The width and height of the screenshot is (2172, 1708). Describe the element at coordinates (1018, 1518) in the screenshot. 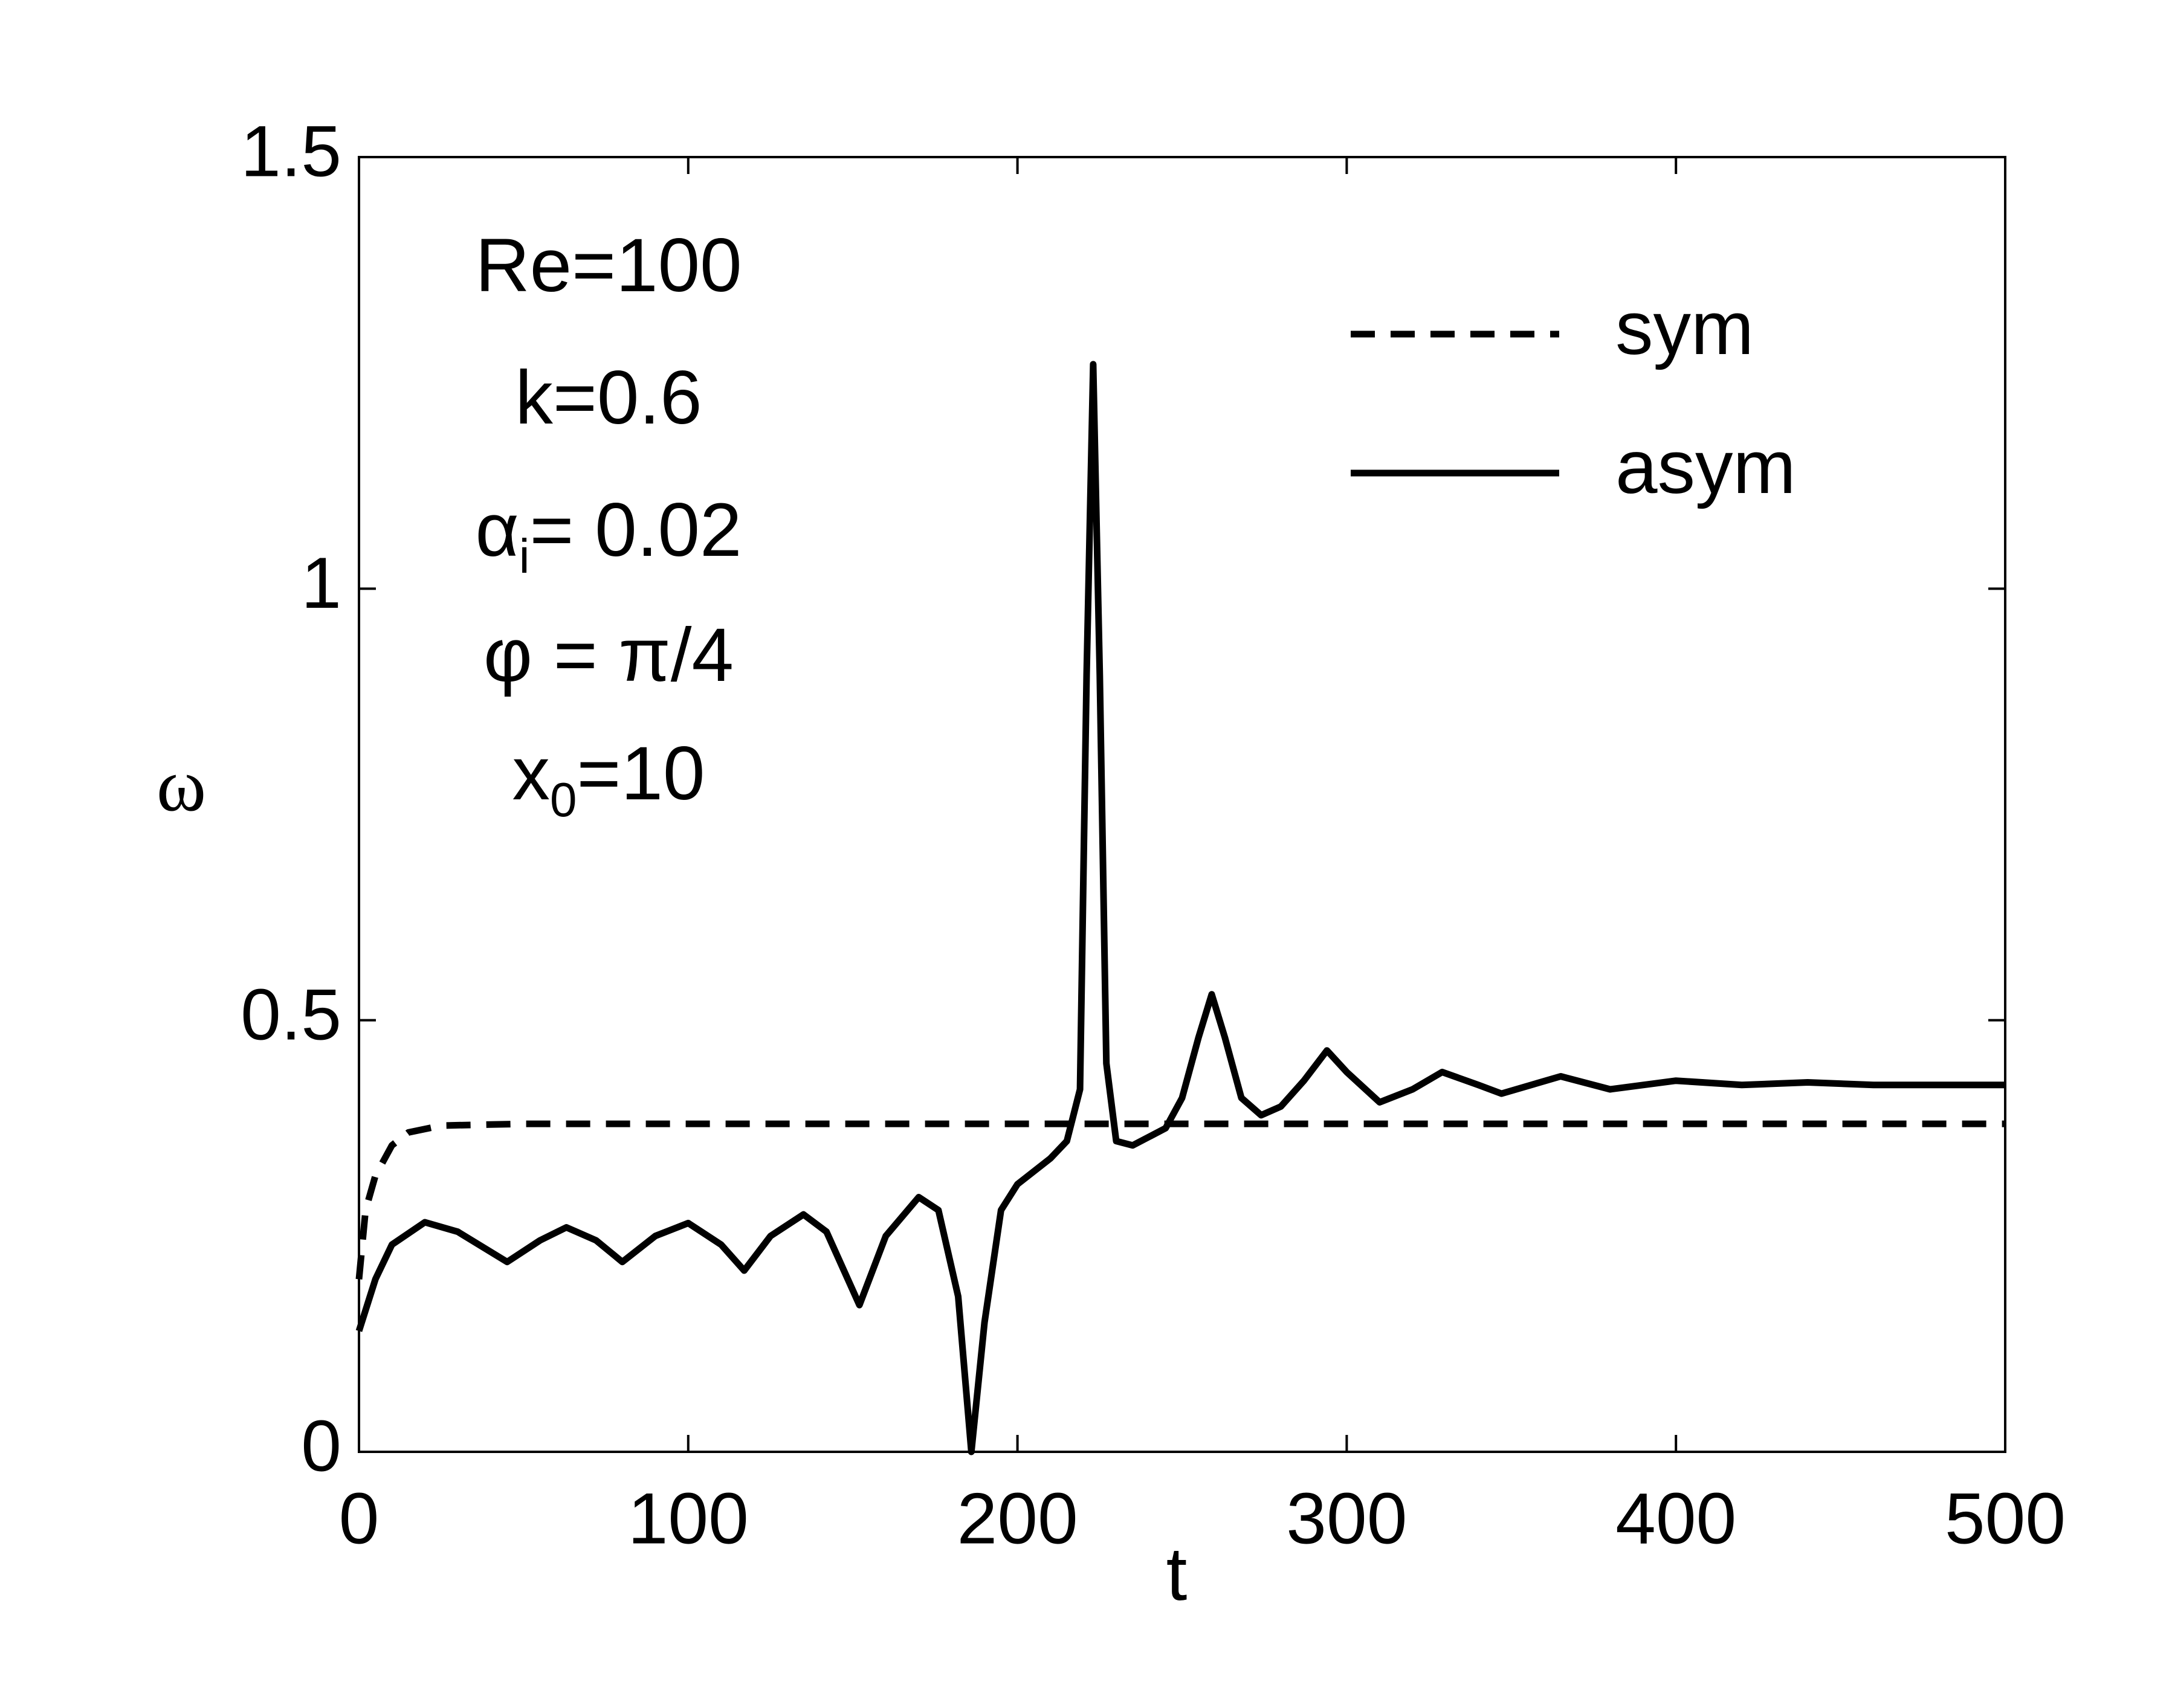

I see `x-tick-label: 200` at that location.